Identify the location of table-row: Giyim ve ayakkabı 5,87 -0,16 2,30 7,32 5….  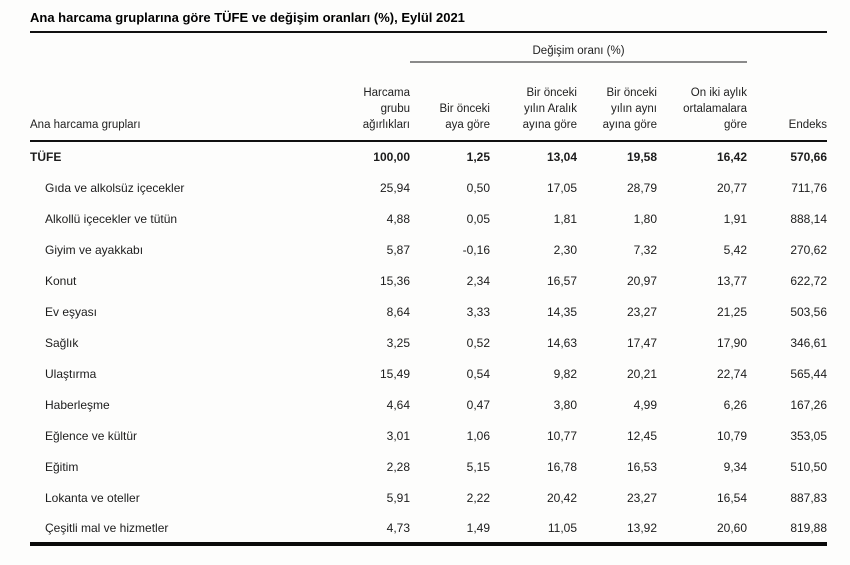
(428, 249).